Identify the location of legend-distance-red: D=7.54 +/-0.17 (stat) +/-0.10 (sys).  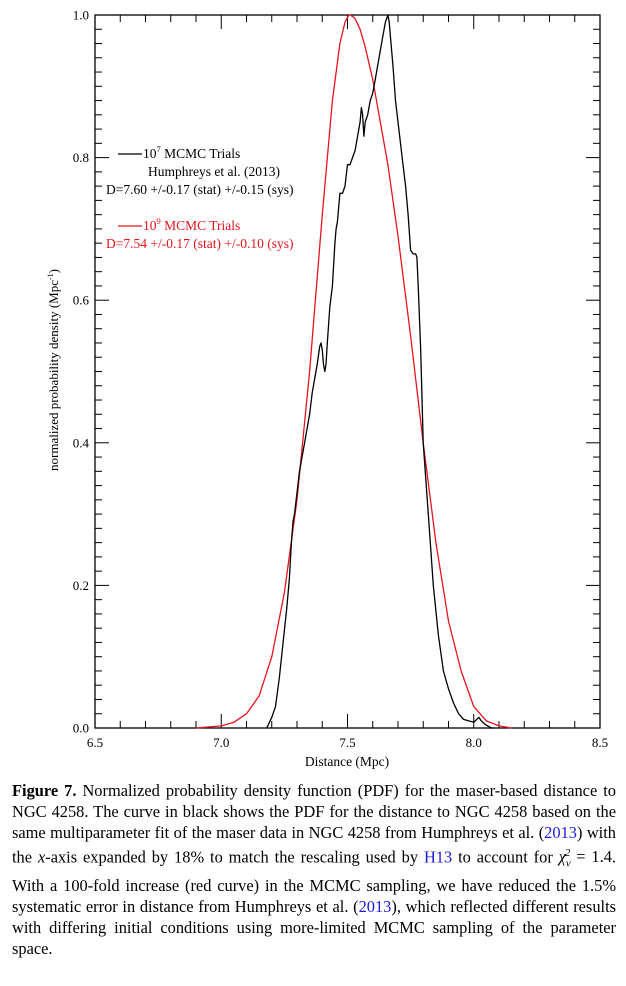
(199, 243).